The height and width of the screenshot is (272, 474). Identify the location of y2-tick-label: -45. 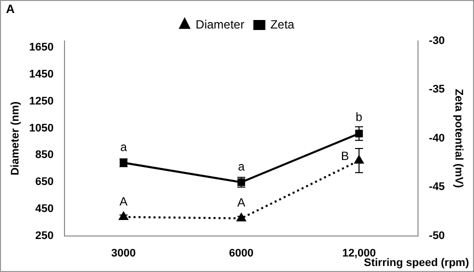
(436, 187).